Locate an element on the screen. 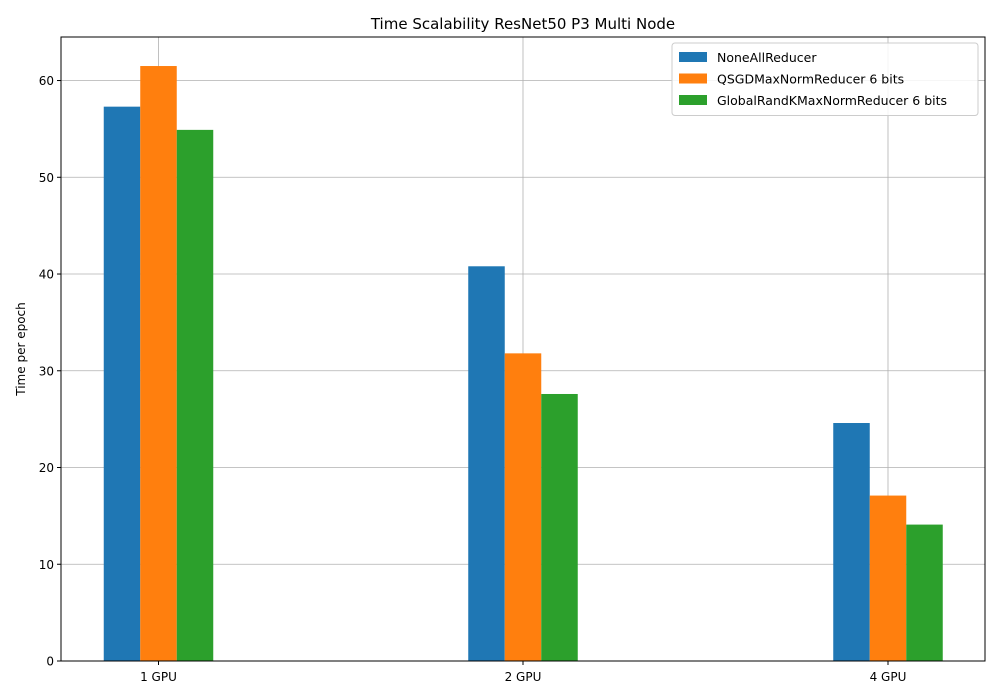 The image size is (1000, 700). y-tick-label: 60 is located at coordinates (46, 81).